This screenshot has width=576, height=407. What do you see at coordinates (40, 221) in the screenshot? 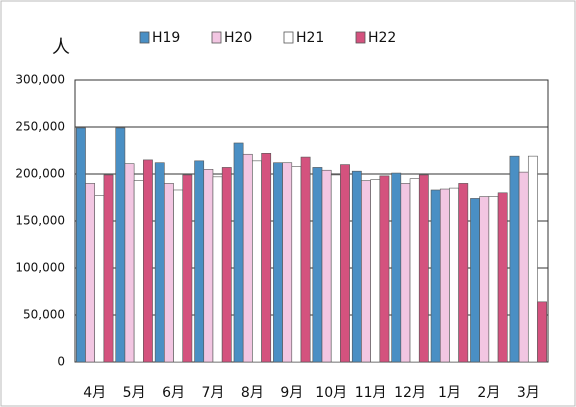
I see `y-tick-label: 150,000` at bounding box center [40, 221].